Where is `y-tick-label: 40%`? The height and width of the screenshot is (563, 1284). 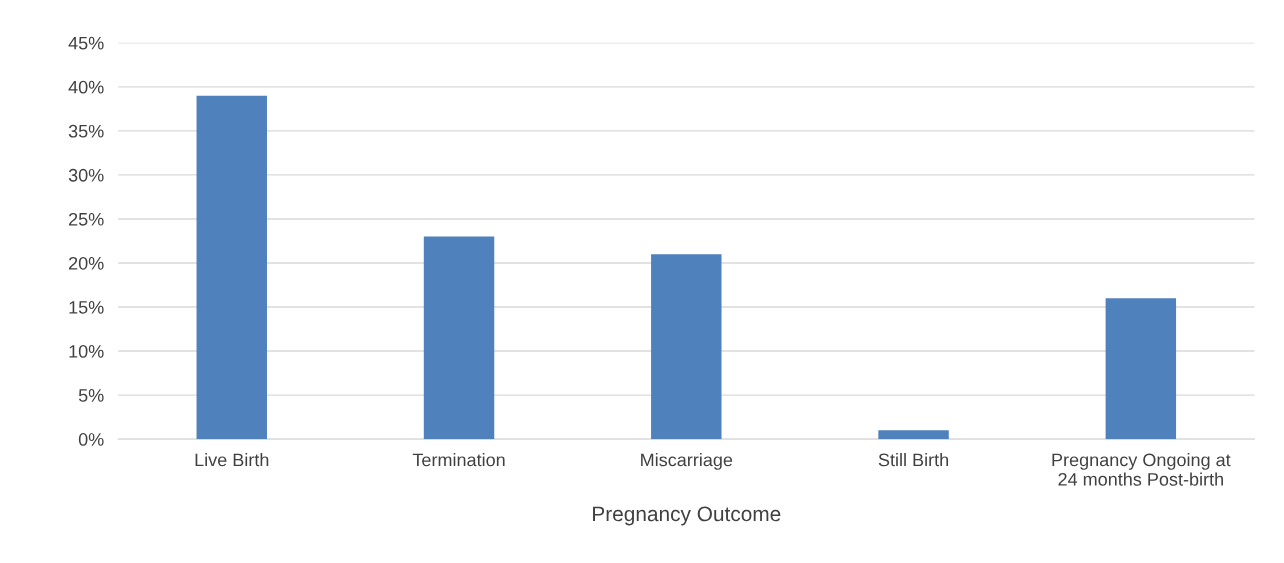 y-tick-label: 40% is located at coordinates (86, 87).